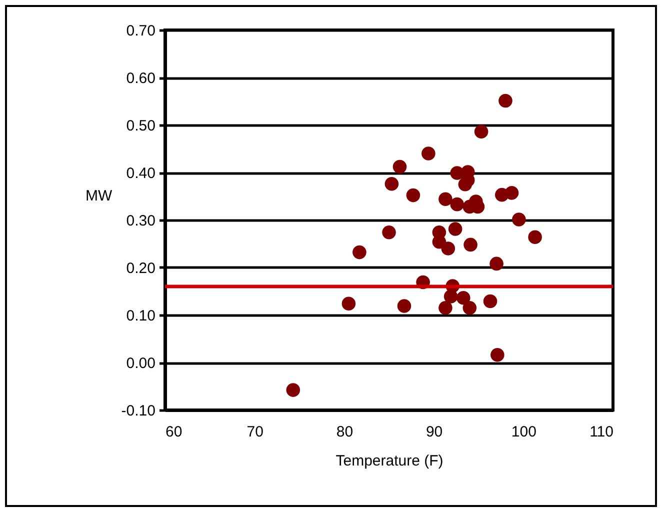 The height and width of the screenshot is (512, 661). I want to click on x-tick-label: 80, so click(345, 432).